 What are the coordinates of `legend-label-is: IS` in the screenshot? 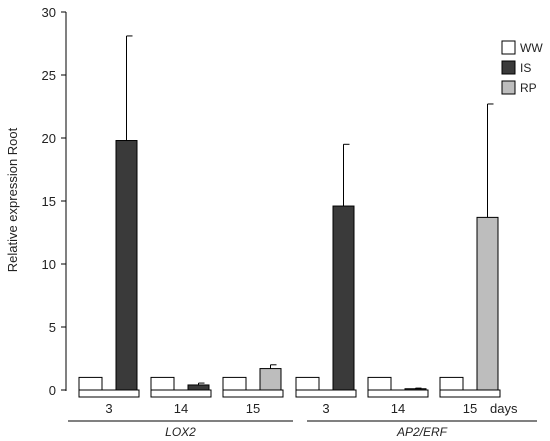 It's located at (525, 68).